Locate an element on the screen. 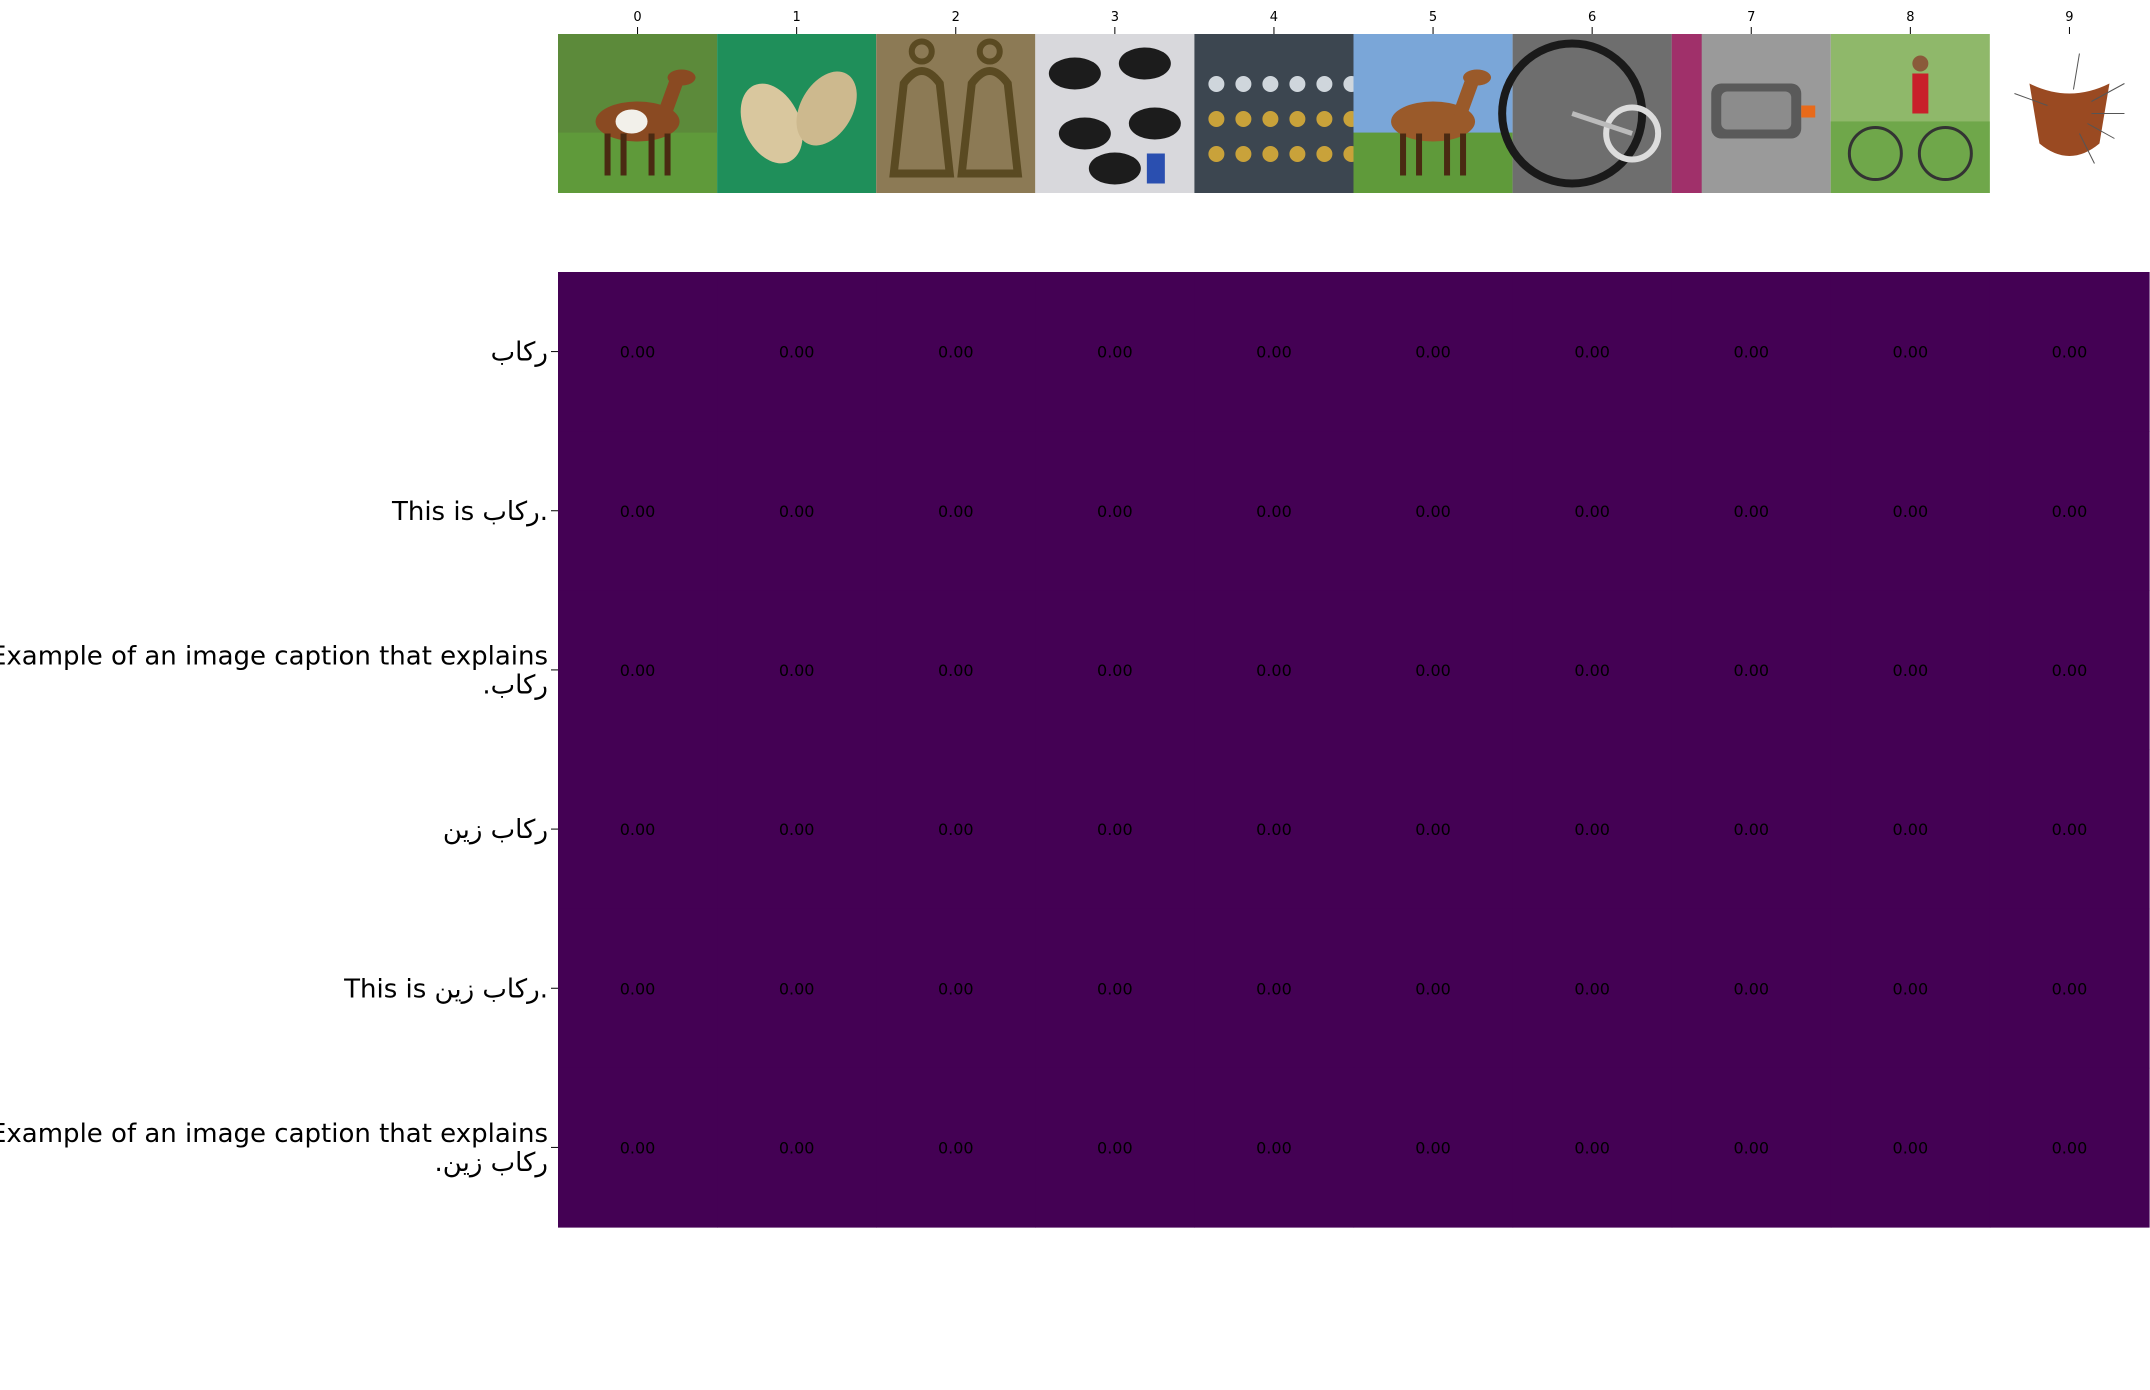  stirrup is located at coordinates (922, 122).